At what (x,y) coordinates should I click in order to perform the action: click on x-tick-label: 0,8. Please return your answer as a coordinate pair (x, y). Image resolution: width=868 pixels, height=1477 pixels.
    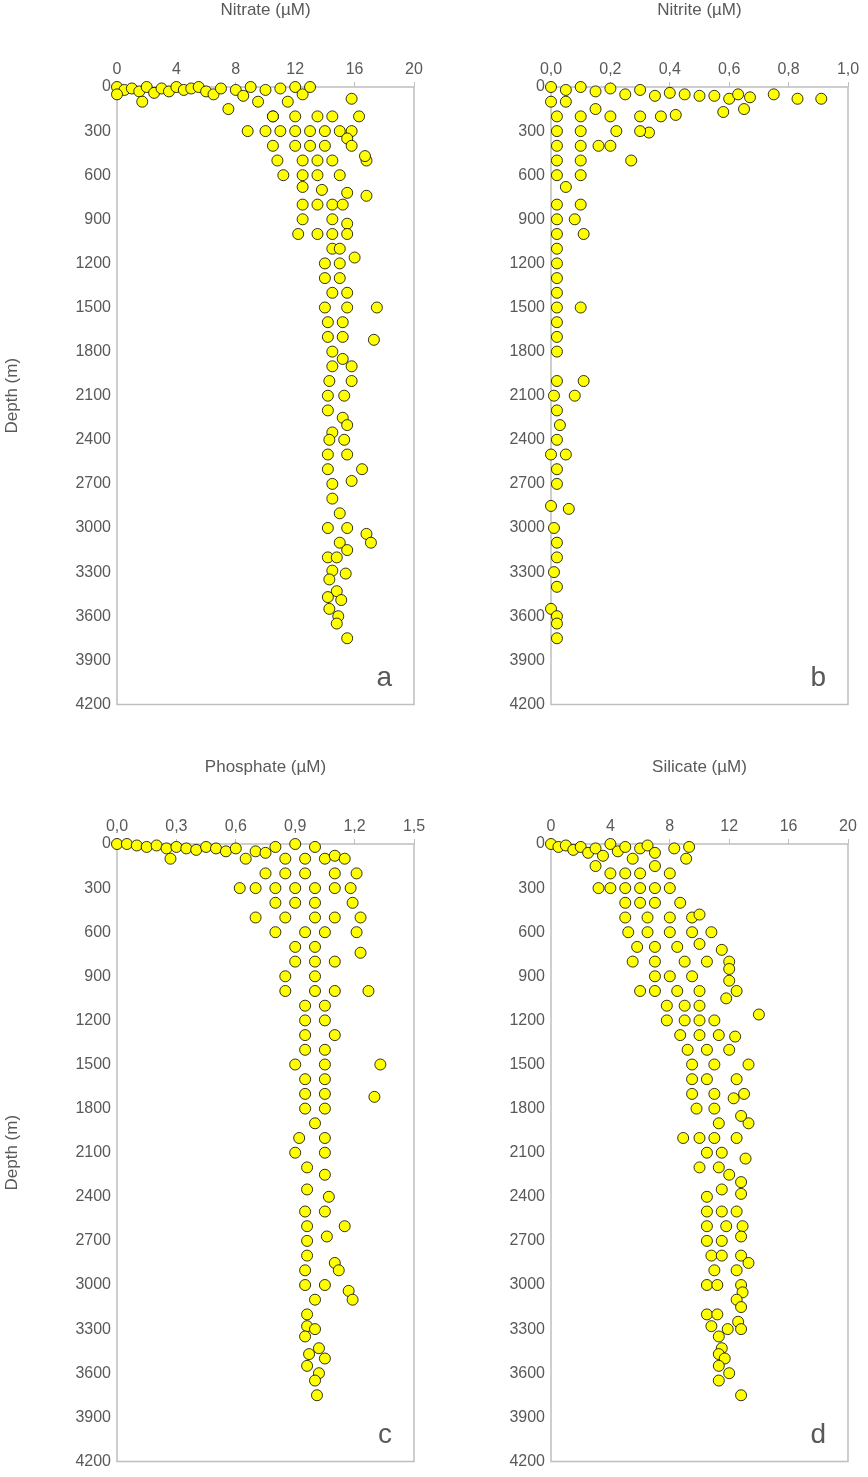
    Looking at the image, I should click on (788, 68).